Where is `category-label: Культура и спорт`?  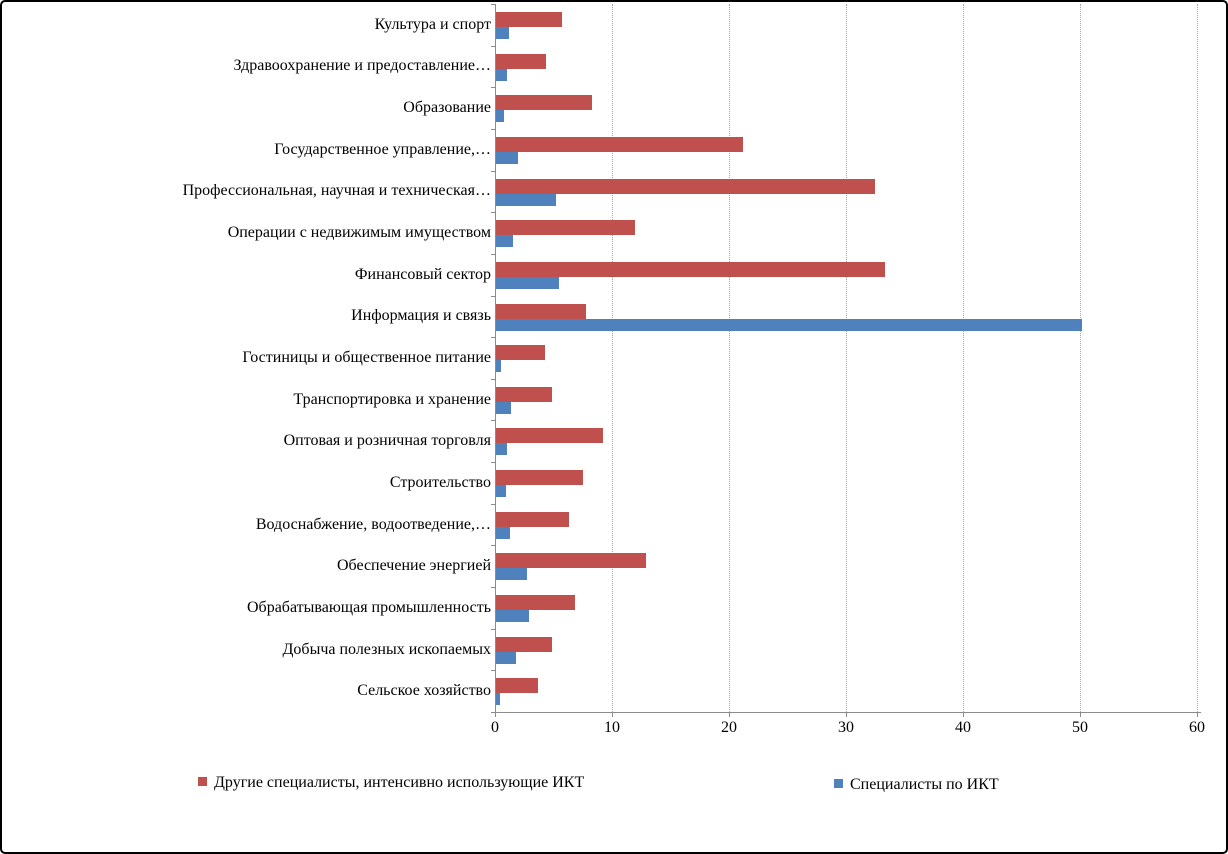 category-label: Культура и спорт is located at coordinates (432, 24).